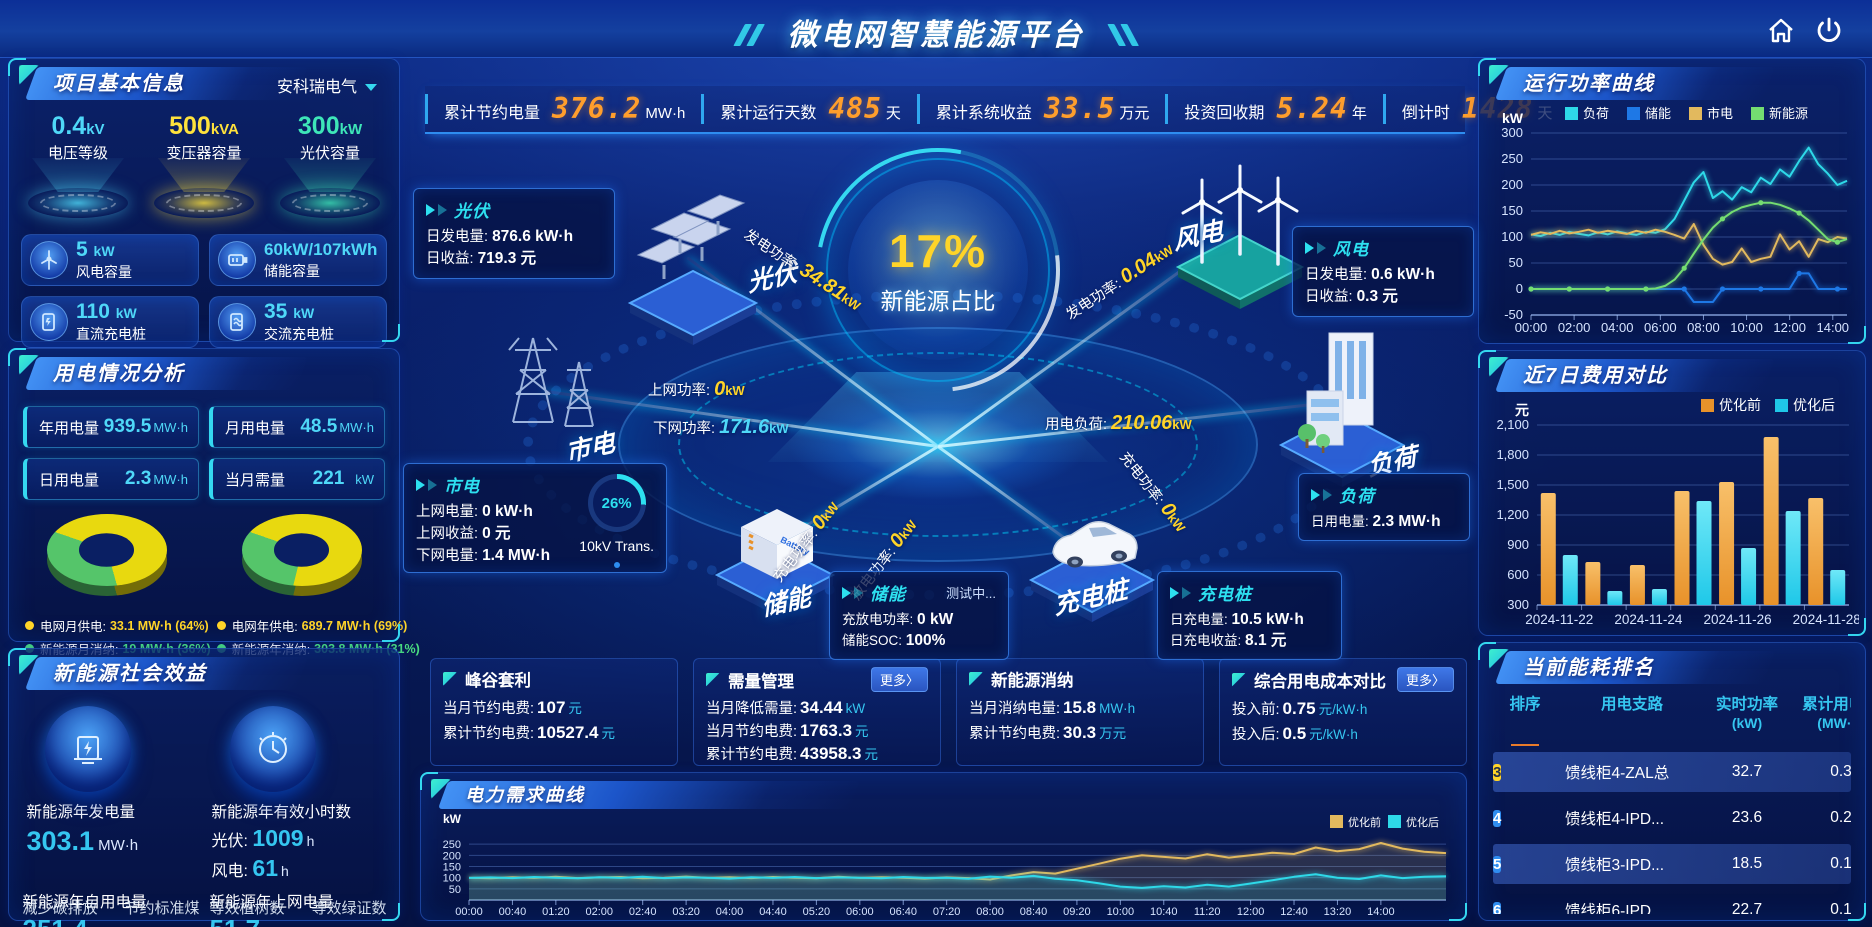 The width and height of the screenshot is (1872, 927). Describe the element at coordinates (721, 427) in the screenshot. I see `flow-grid-import: 下网功率: 171.6kW` at that location.